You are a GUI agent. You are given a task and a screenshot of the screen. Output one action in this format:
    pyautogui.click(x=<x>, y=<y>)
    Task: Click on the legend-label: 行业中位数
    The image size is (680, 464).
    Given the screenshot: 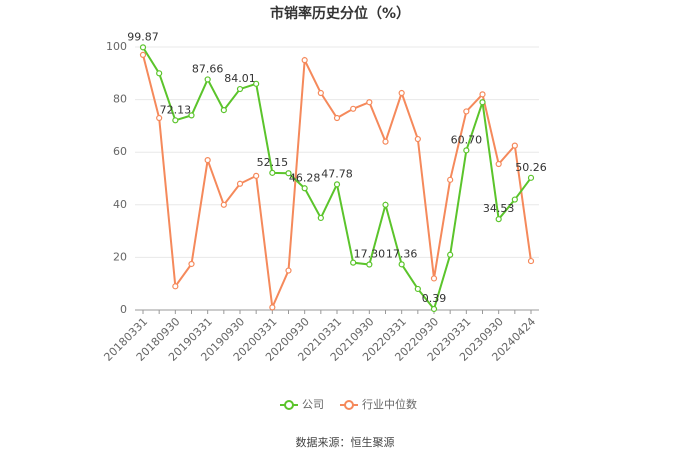 What is the action you would take?
    pyautogui.click(x=389, y=404)
    